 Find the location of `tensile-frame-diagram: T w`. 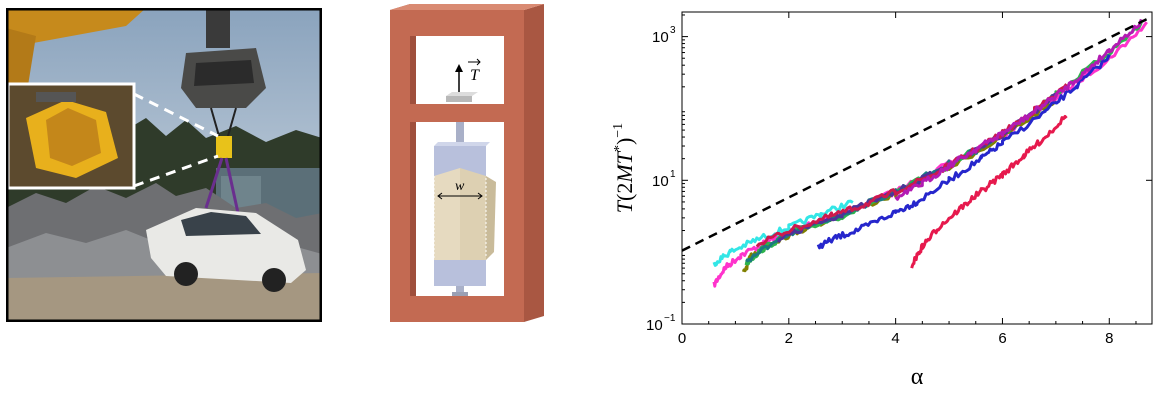

tensile-frame-diagram: T w is located at coordinates (472, 170).